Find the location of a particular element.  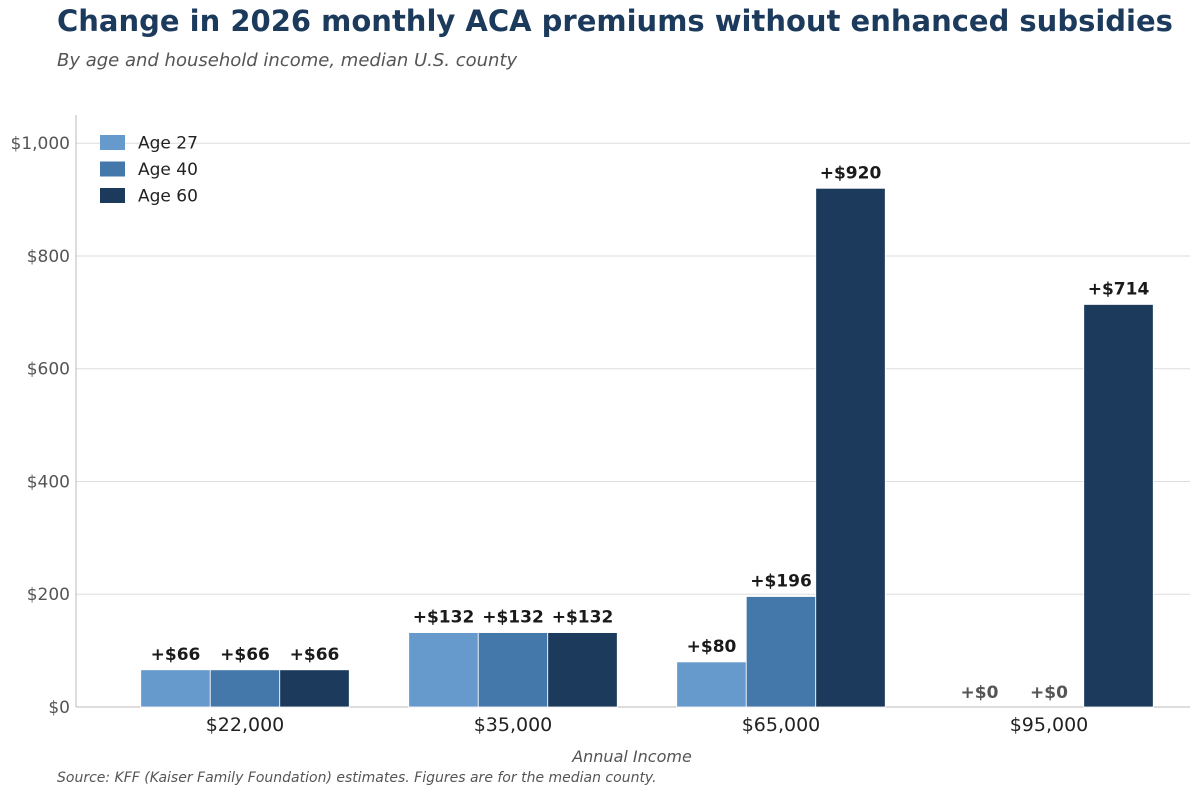

y-tick-label: $0 is located at coordinates (59, 708).